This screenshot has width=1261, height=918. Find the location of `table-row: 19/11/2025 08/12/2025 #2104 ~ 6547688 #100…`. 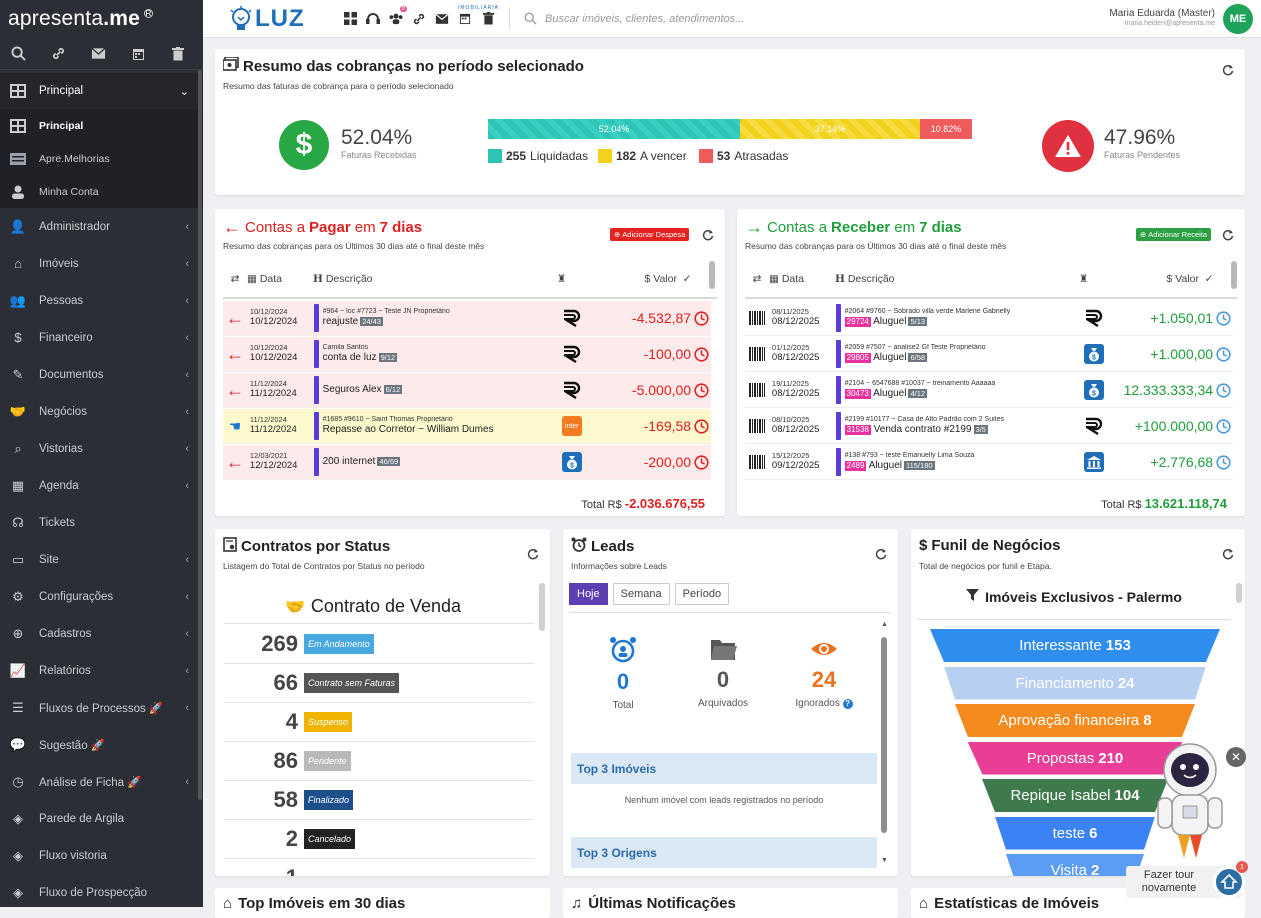

table-row: 19/11/2025 08/12/2025 #2104 ~ 6547688 #100… is located at coordinates (989, 390).